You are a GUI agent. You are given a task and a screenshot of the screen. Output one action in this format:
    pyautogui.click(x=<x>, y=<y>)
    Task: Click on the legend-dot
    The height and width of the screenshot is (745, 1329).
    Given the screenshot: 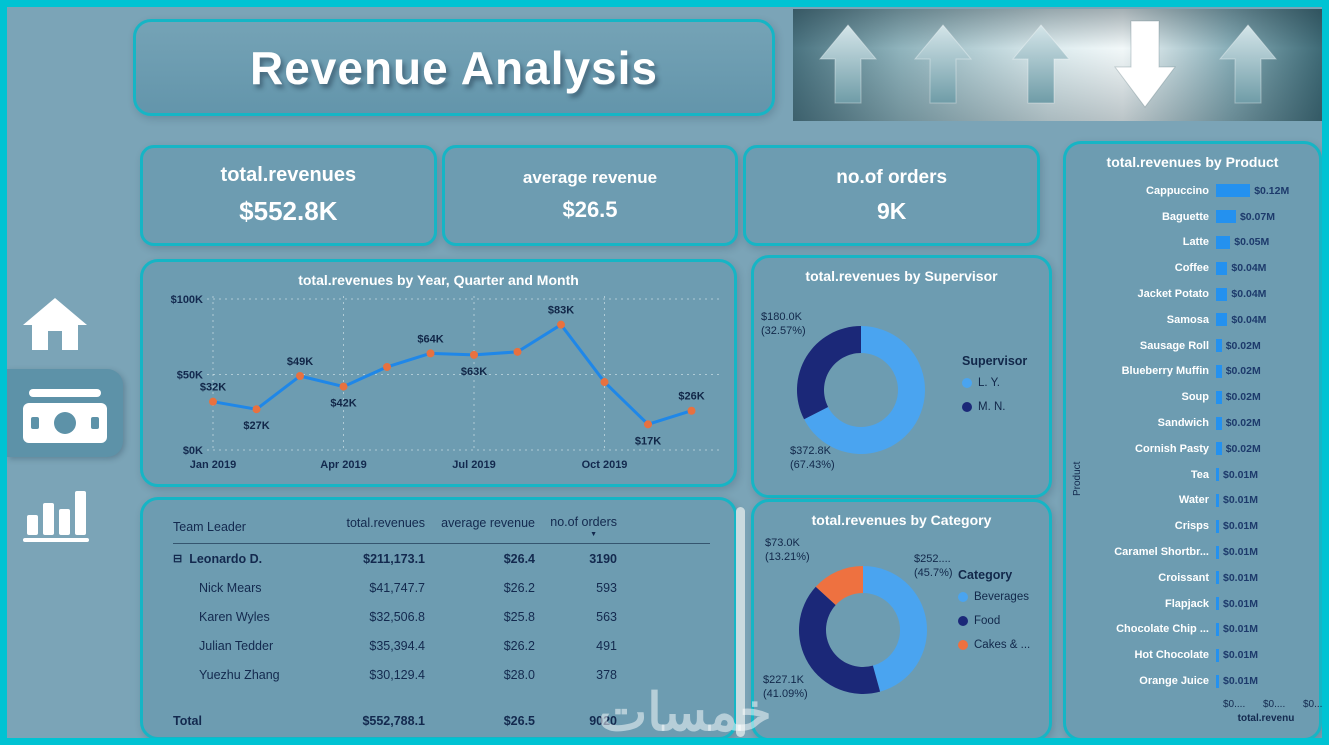 What is the action you would take?
    pyautogui.click(x=963, y=645)
    